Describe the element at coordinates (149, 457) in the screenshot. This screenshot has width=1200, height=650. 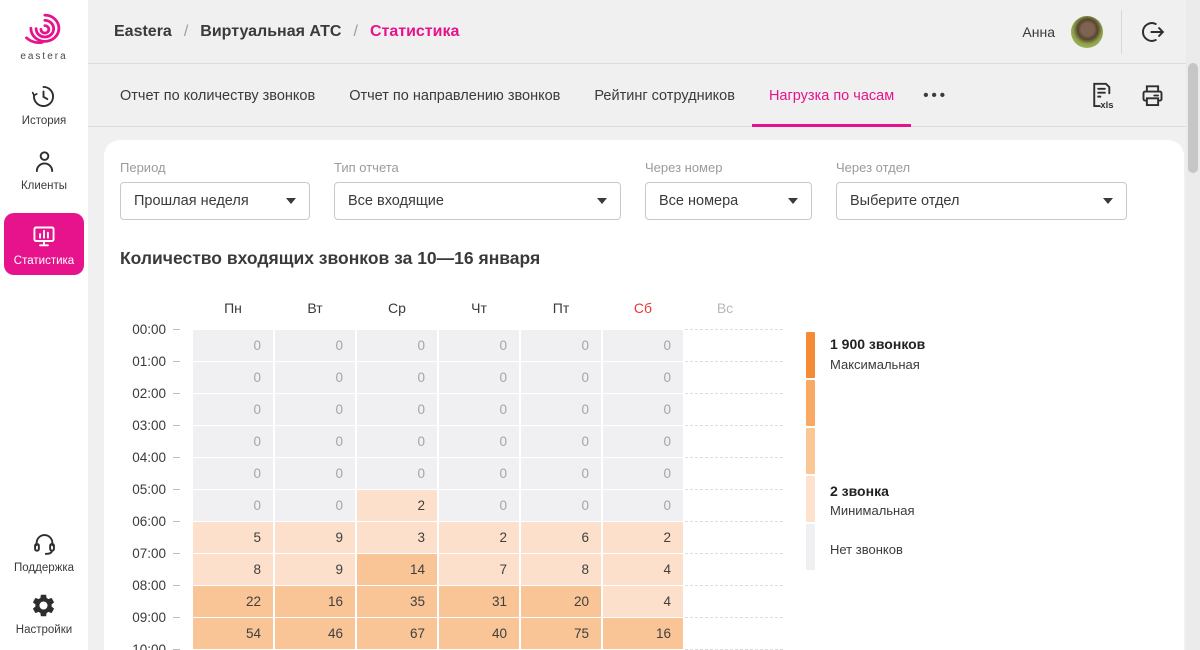
I see `time-label: 04:00` at that location.